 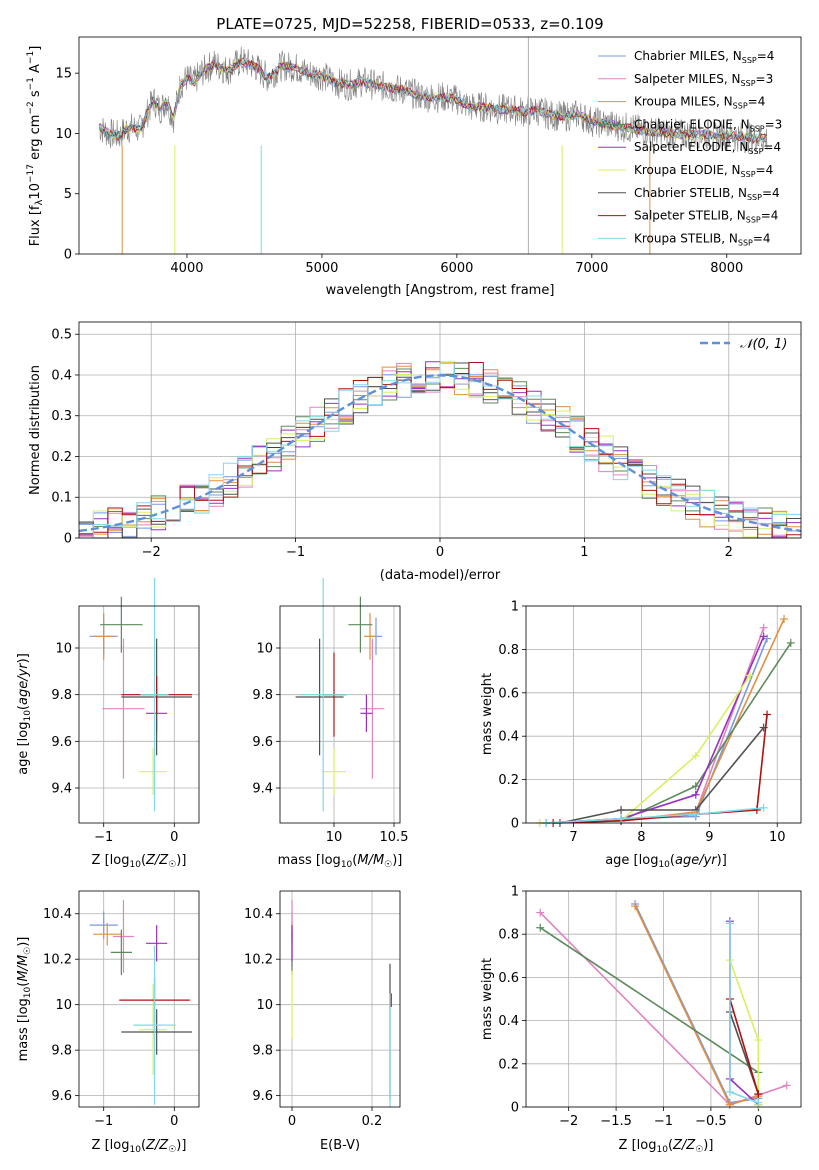 What do you see at coordinates (68, 194) in the screenshot?
I see `y-tick-label: 5` at bounding box center [68, 194].